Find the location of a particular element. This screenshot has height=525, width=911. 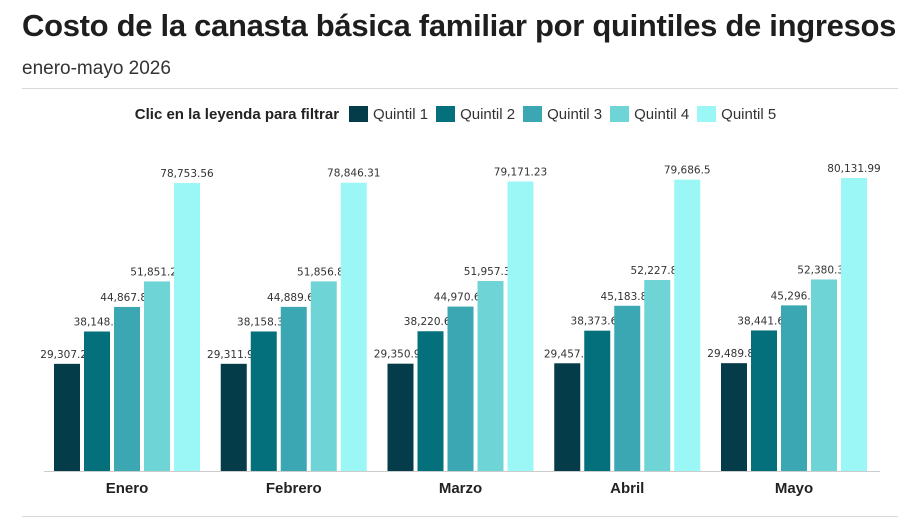

bar-quintil-5-mayo is located at coordinates (854, 324).